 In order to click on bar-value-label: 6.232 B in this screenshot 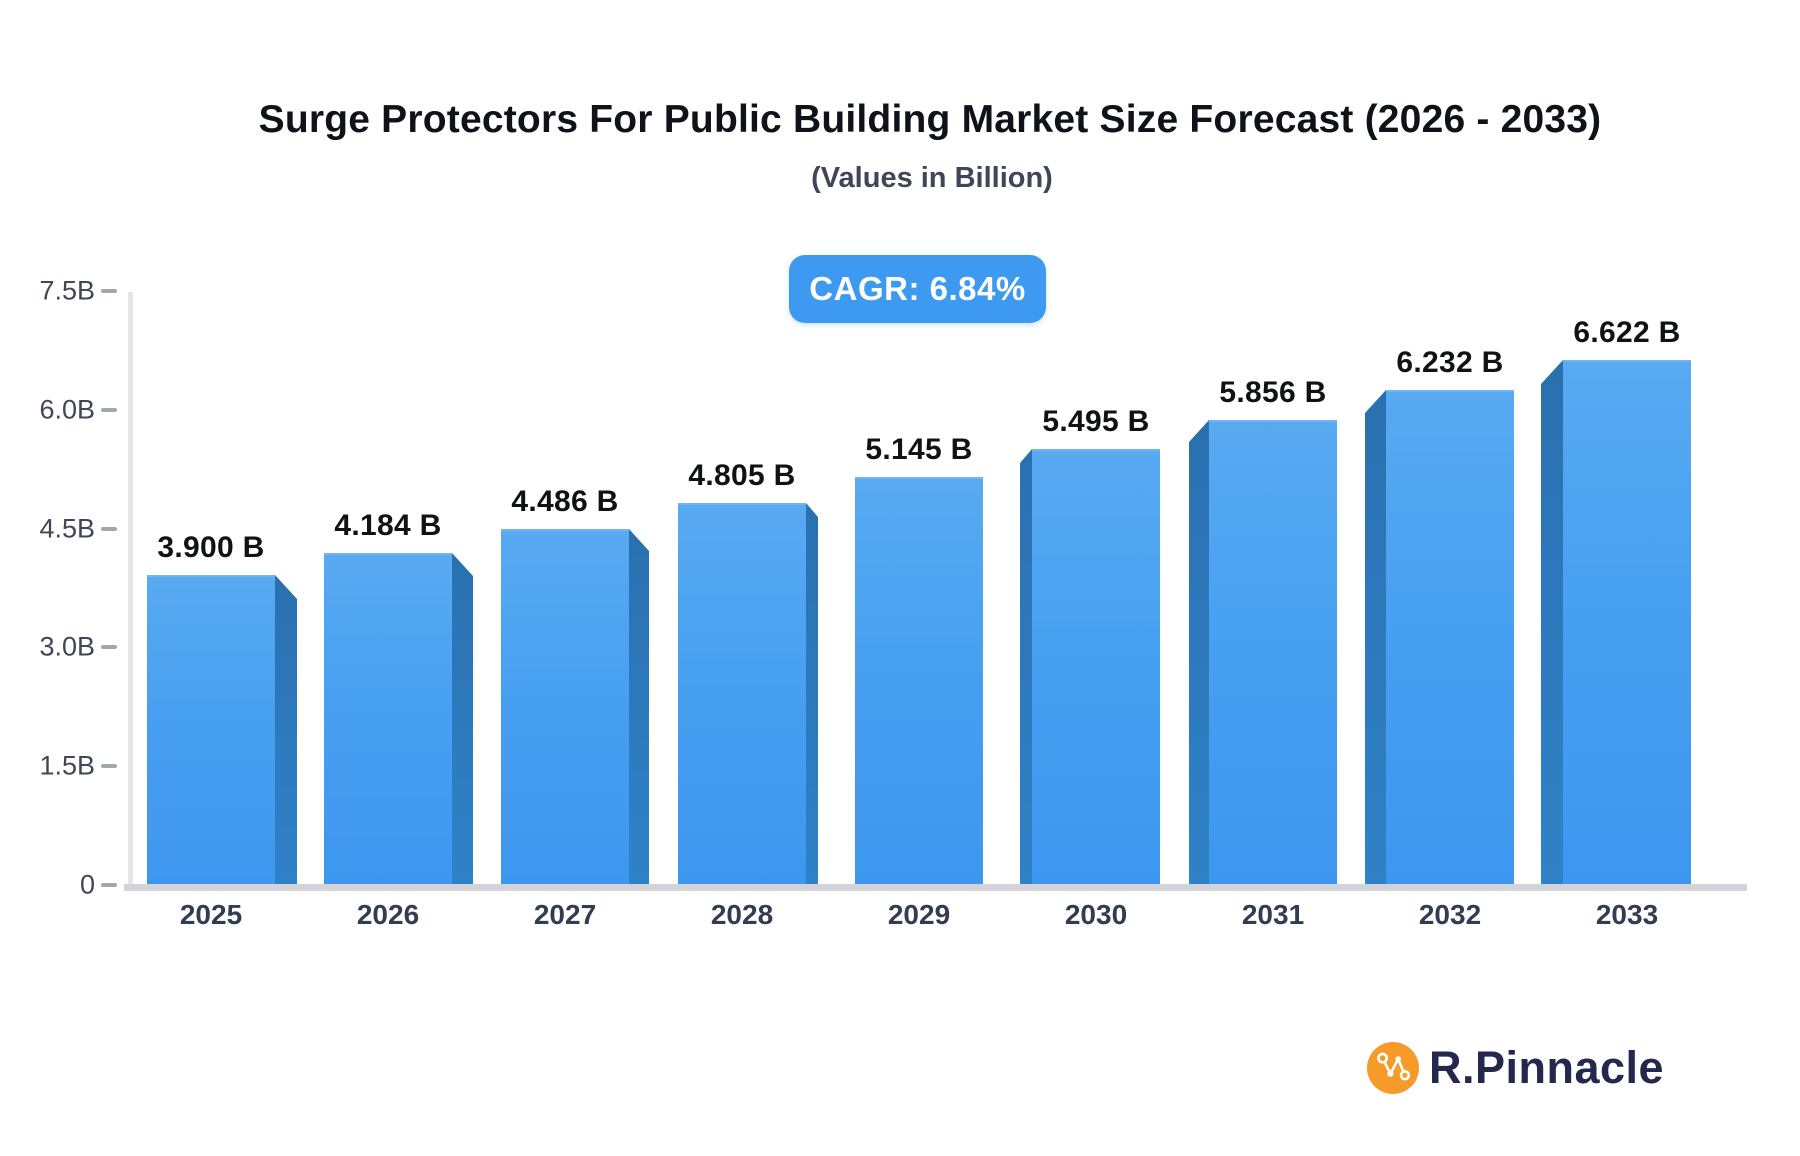, I will do `click(1450, 362)`.